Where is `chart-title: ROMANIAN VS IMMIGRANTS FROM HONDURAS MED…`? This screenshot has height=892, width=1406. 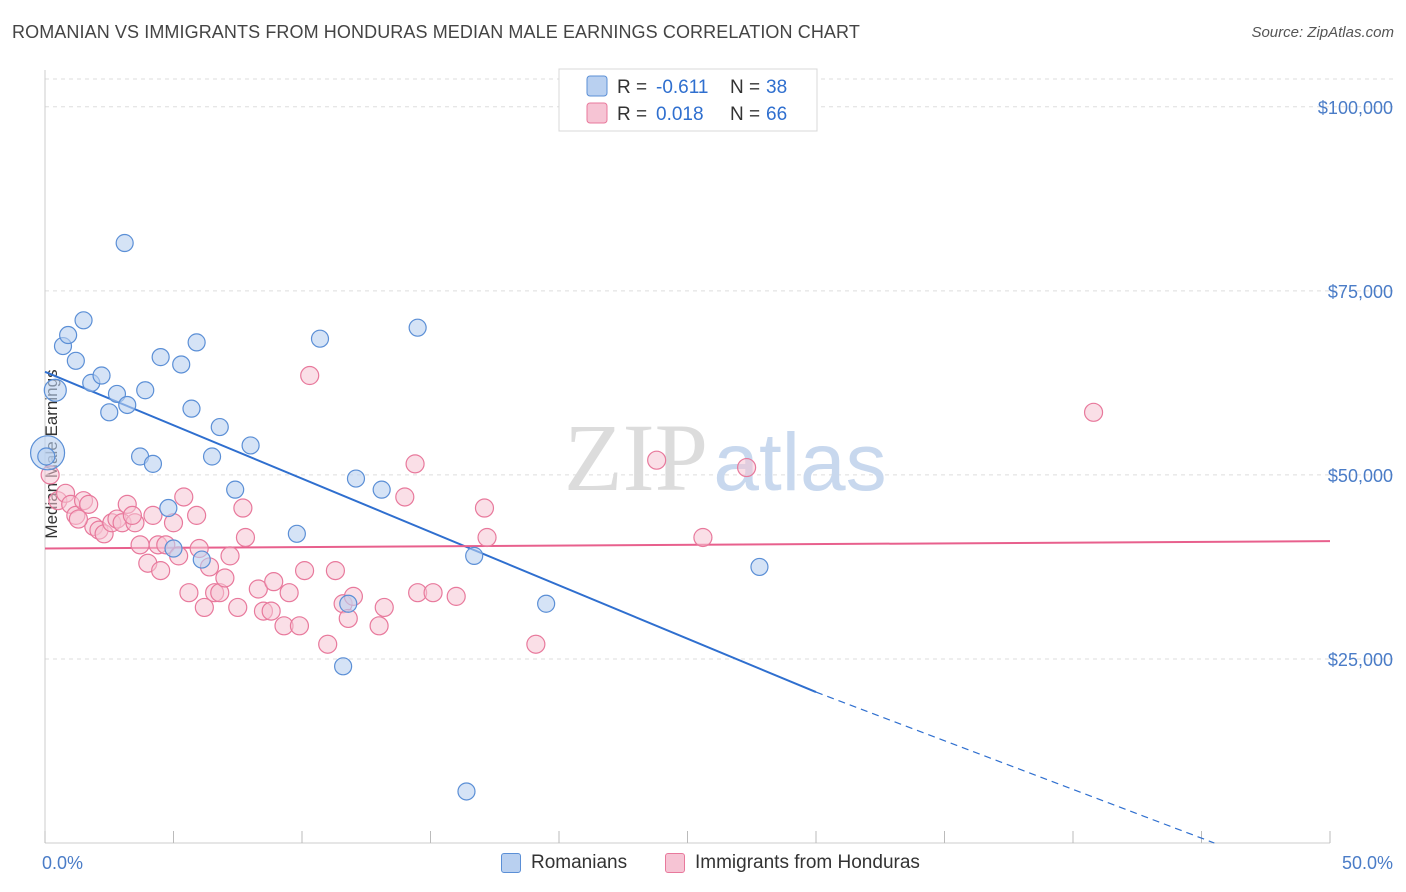 chart-title: ROMANIAN VS IMMIGRANTS FROM HONDURAS MED… is located at coordinates (436, 32).